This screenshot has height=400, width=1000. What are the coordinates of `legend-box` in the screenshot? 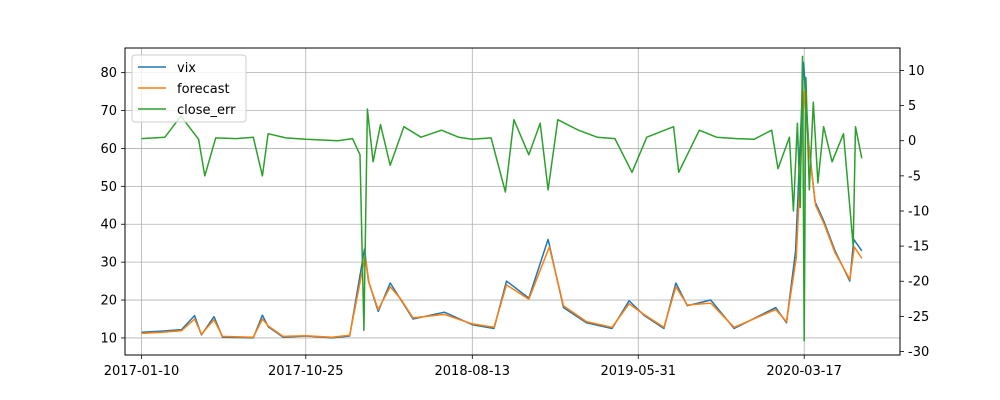 It's located at (189, 88).